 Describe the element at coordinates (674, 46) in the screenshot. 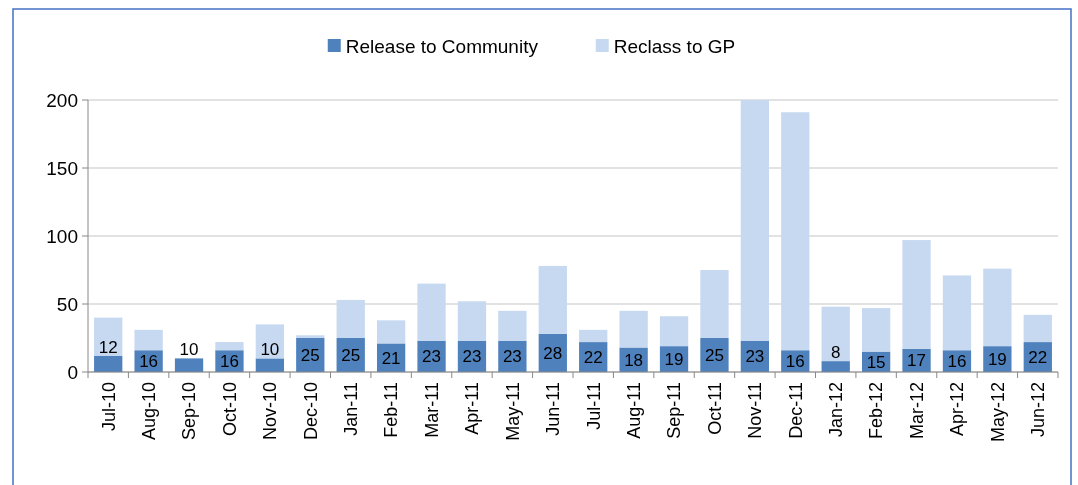

I see `legend-label: Reclass to GP` at that location.